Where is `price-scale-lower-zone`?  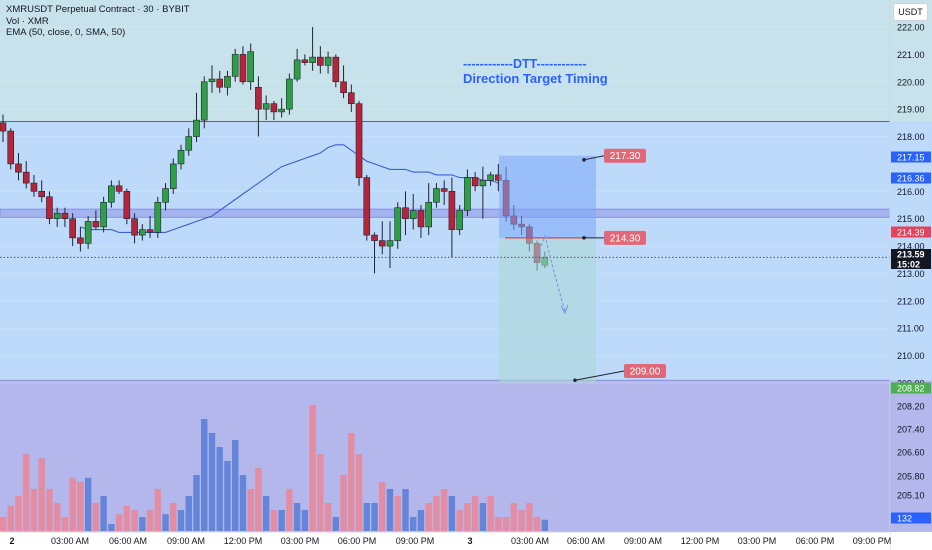 price-scale-lower-zone is located at coordinates (911, 456).